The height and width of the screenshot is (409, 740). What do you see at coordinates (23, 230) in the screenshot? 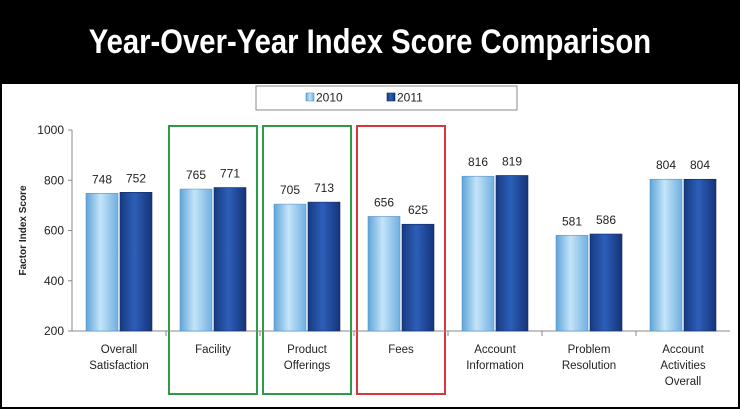
I see `y-axis-label: Factor Index Score` at bounding box center [23, 230].